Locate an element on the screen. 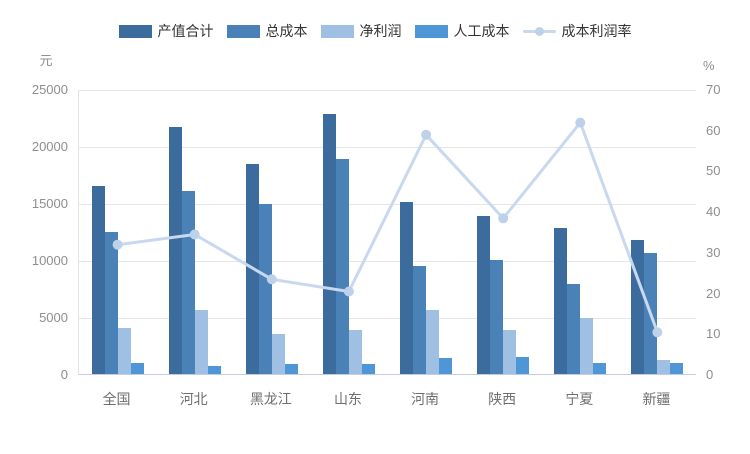 This screenshot has height=454, width=750. bar-总成本-宁夏 is located at coordinates (574, 328).